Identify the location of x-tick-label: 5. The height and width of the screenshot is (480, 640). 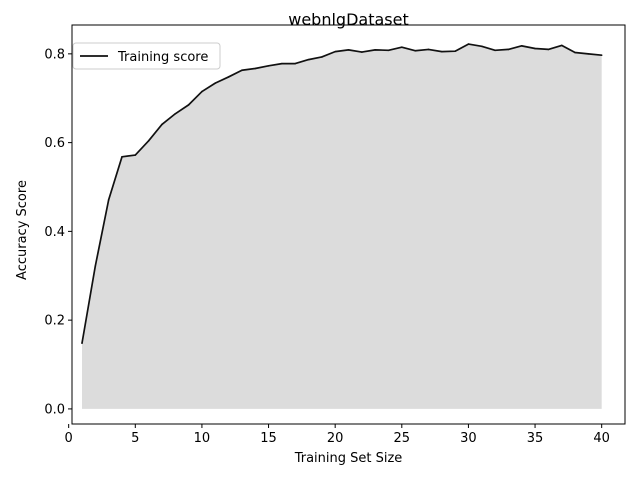
(135, 438).